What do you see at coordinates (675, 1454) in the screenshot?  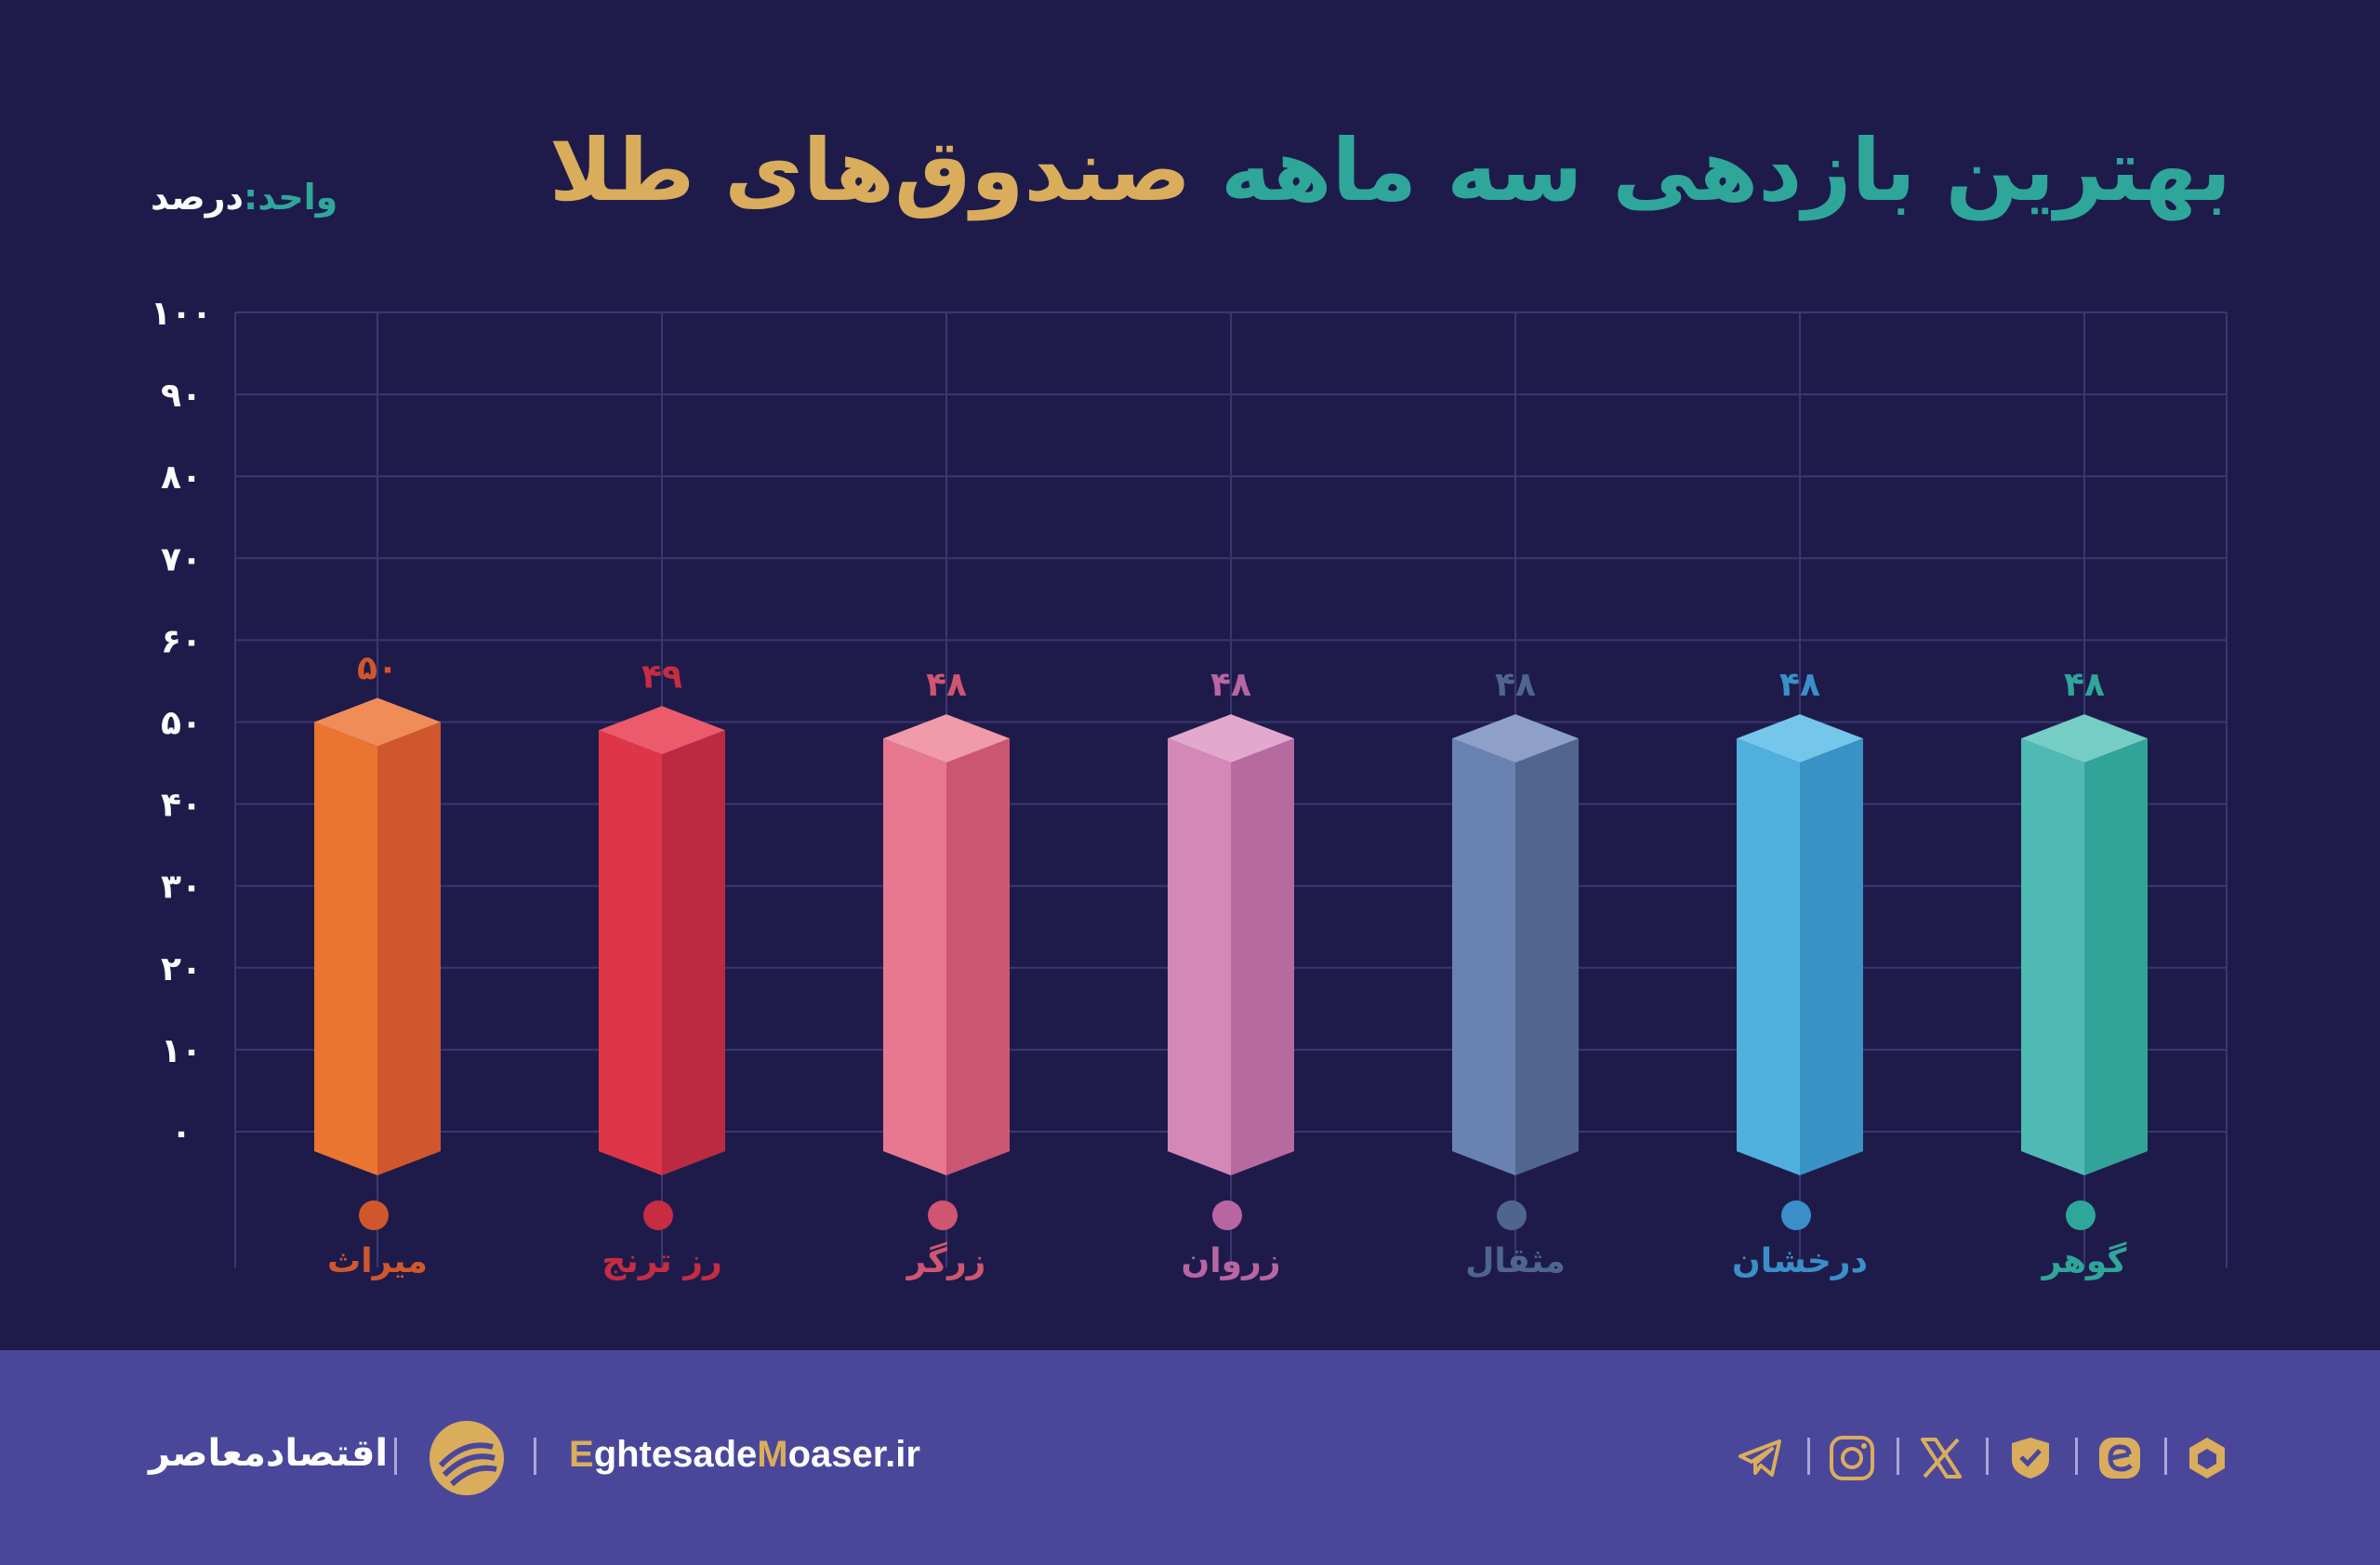 I see `site-part-1: ghtesade` at bounding box center [675, 1454].